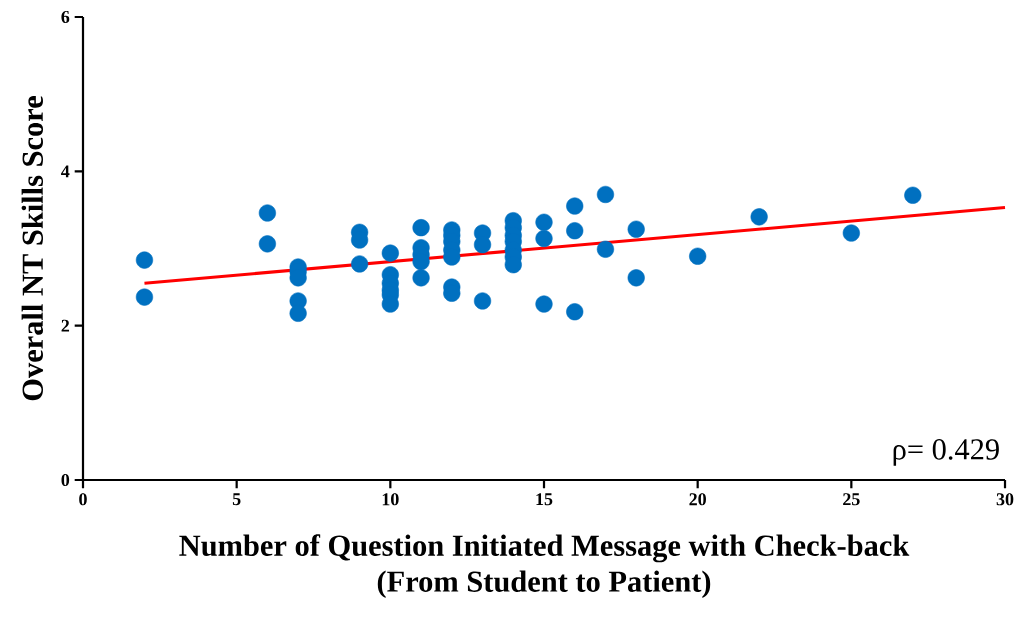 This screenshot has height=619, width=1030. Describe the element at coordinates (697, 499) in the screenshot. I see `x-tick-label: 20` at that location.